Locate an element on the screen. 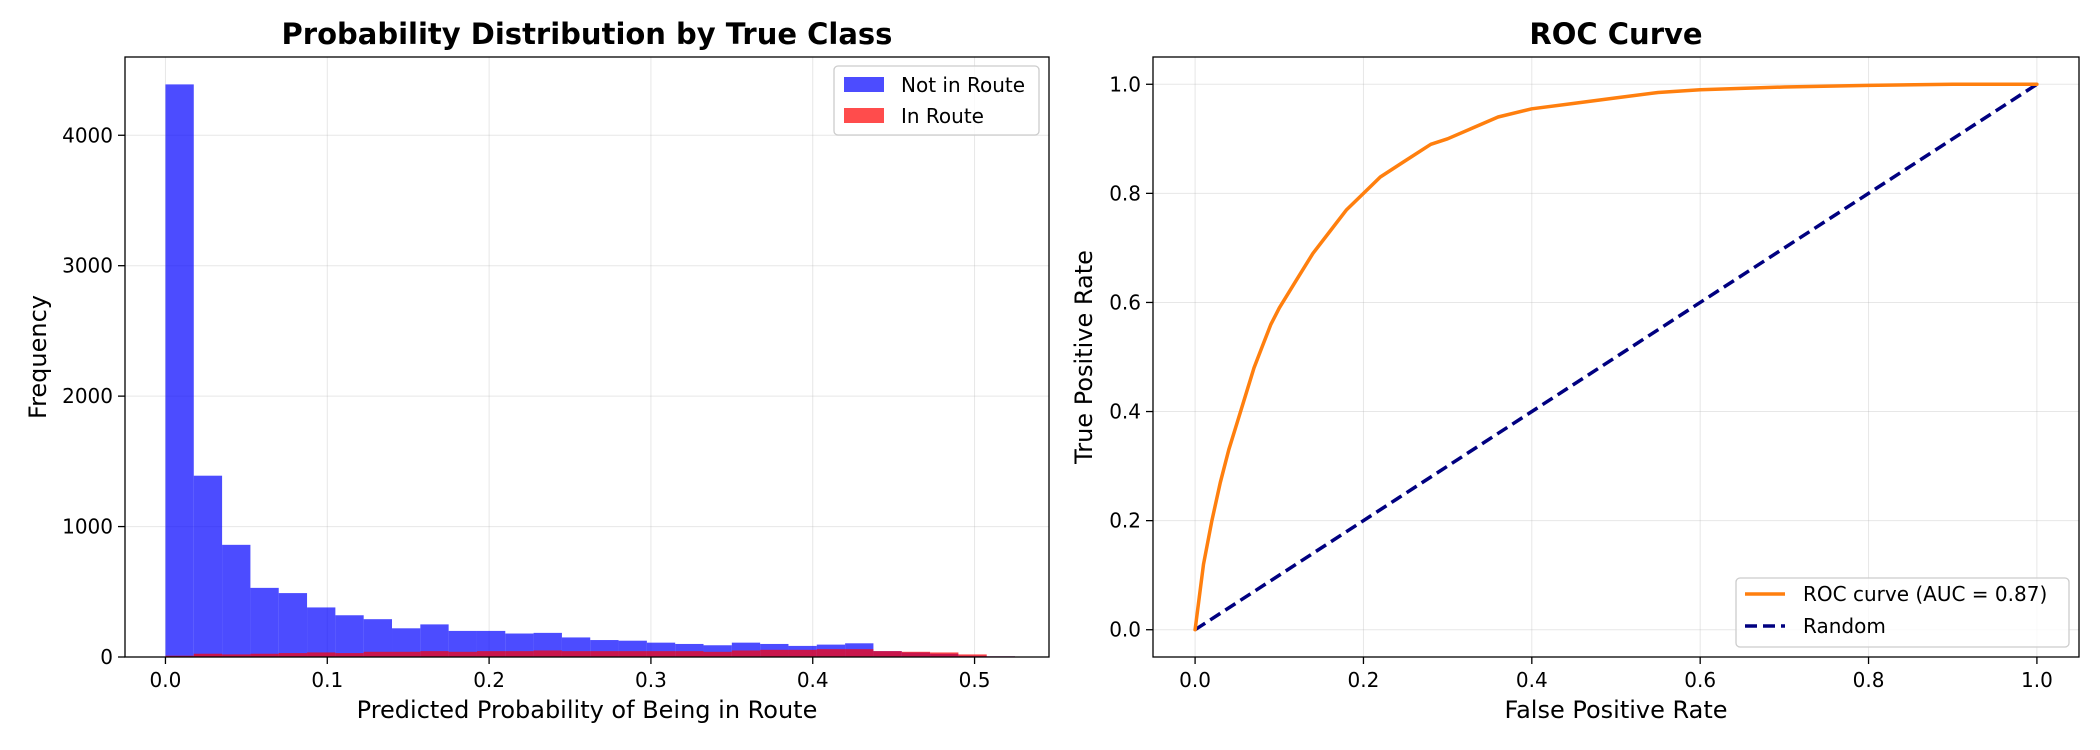  histogram-x-tick-label: 0.2 is located at coordinates (489, 680).